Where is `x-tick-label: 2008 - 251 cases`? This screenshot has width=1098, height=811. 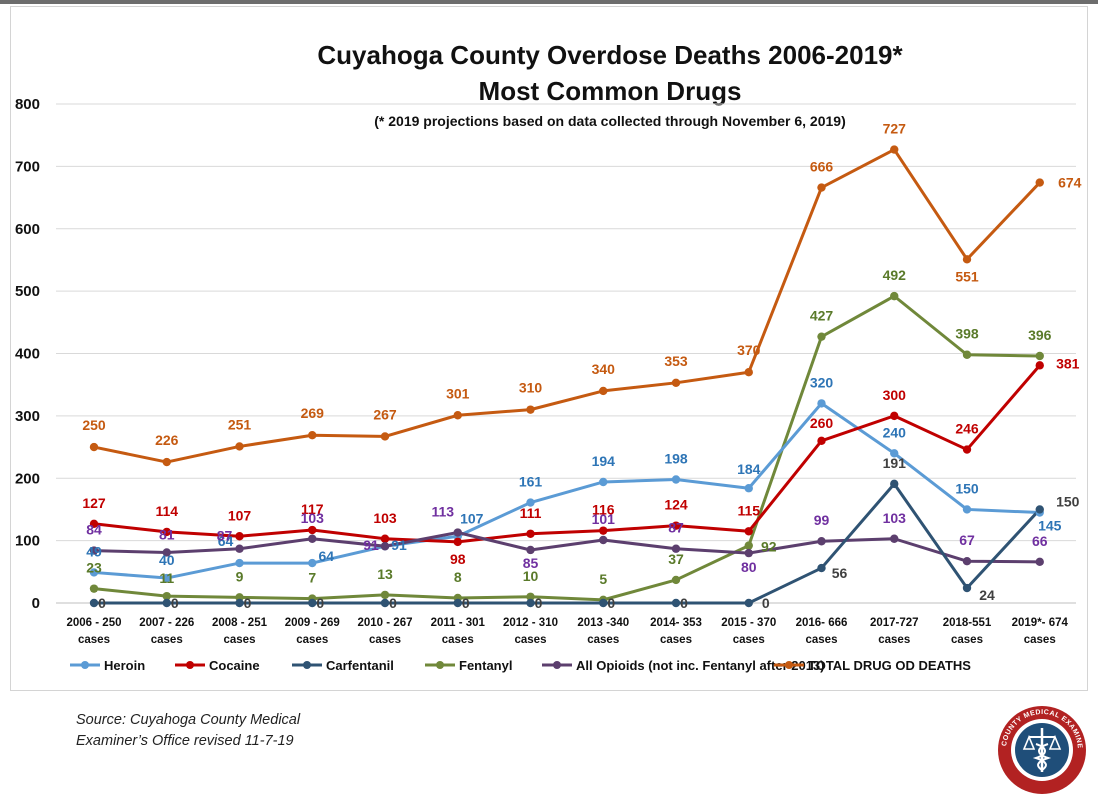
x-tick-label: 2008 - 251 cases is located at coordinates (240, 631).